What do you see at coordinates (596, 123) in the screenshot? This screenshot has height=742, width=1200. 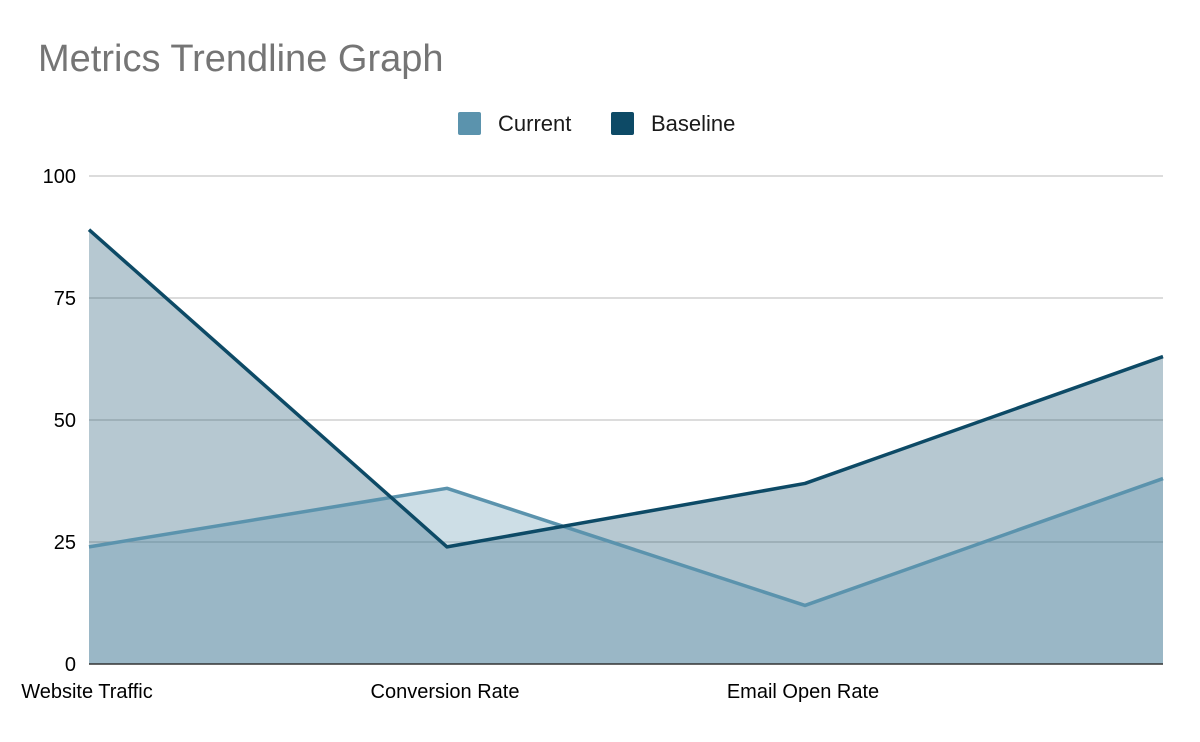 I see `legend: Current Baseline` at bounding box center [596, 123].